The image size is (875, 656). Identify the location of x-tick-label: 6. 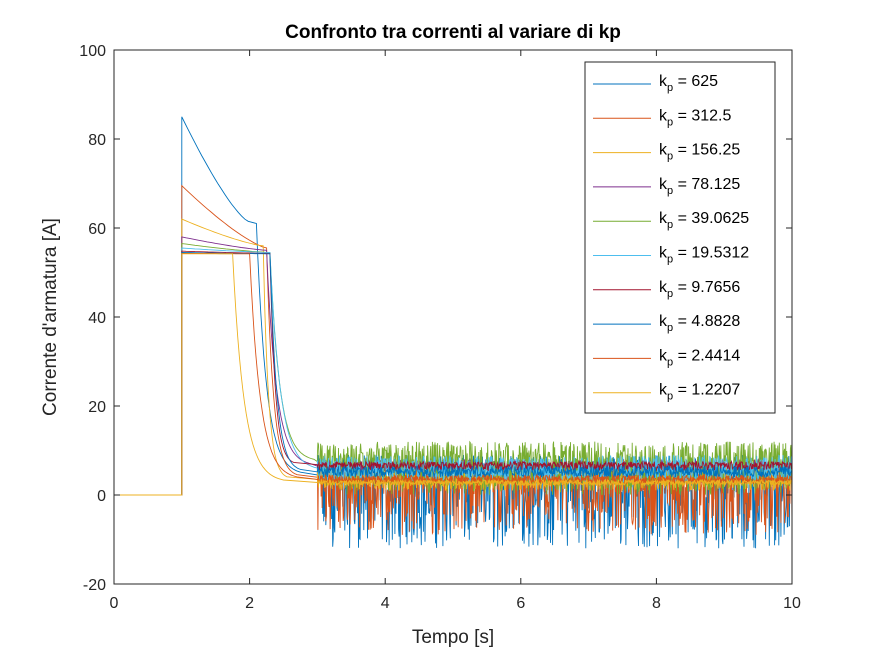
(520, 603).